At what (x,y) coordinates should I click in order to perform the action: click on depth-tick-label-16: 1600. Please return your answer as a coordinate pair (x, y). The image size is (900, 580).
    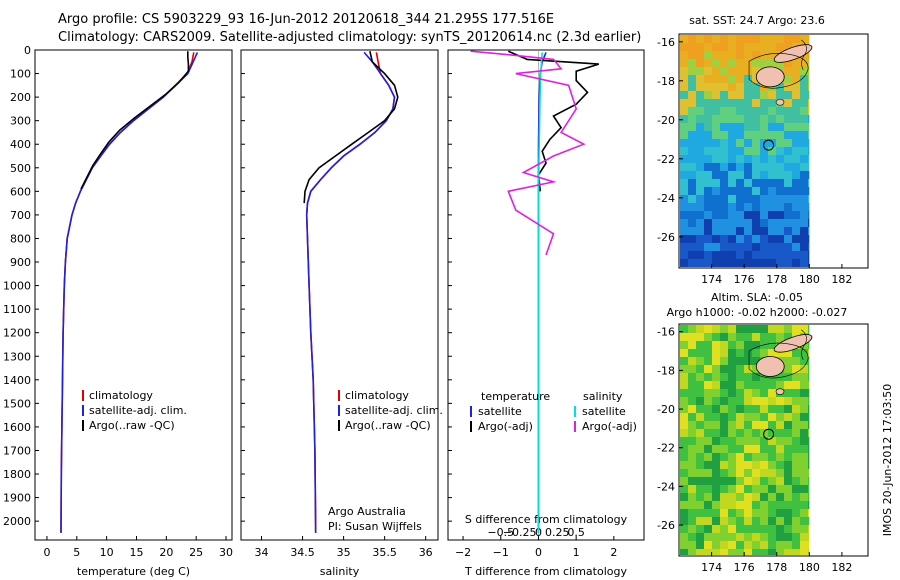
    Looking at the image, I should click on (17, 427).